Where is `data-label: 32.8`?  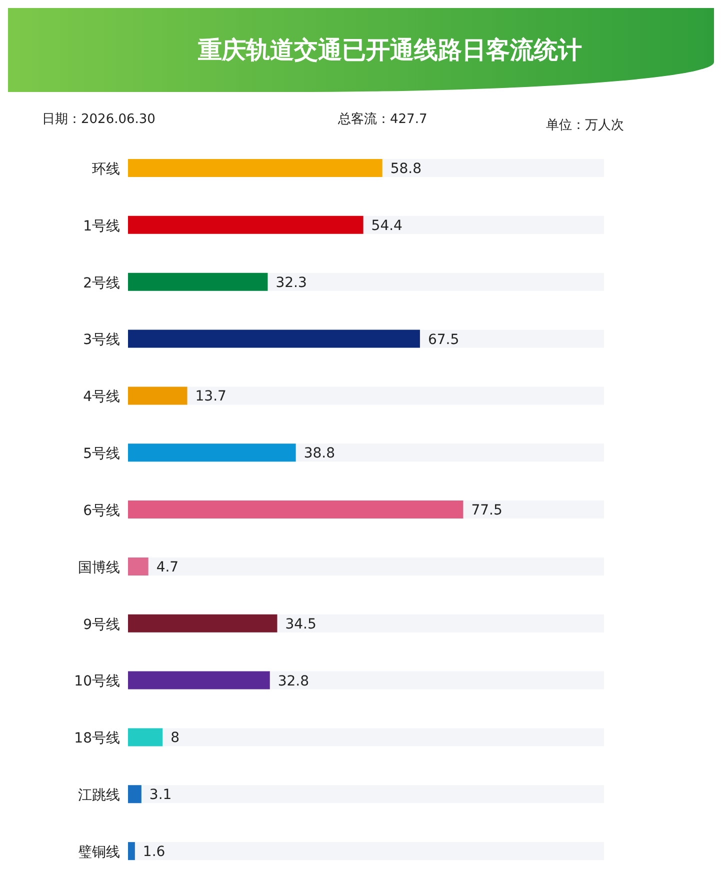 data-label: 32.8 is located at coordinates (294, 681).